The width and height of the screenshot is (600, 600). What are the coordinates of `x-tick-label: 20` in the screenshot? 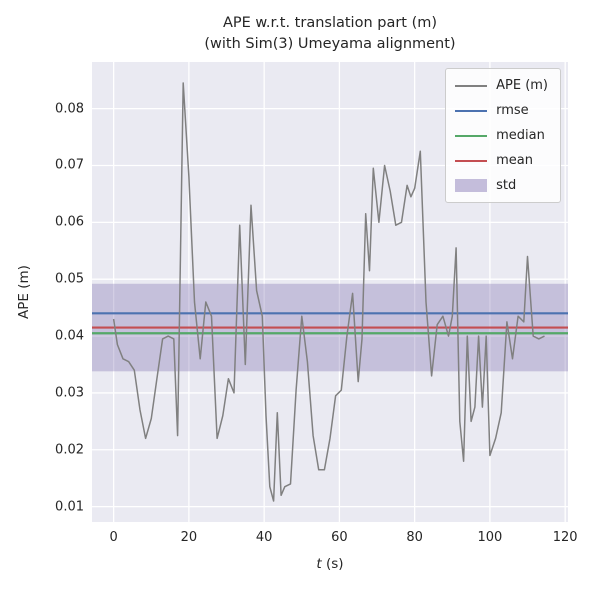 It's located at (189, 537).